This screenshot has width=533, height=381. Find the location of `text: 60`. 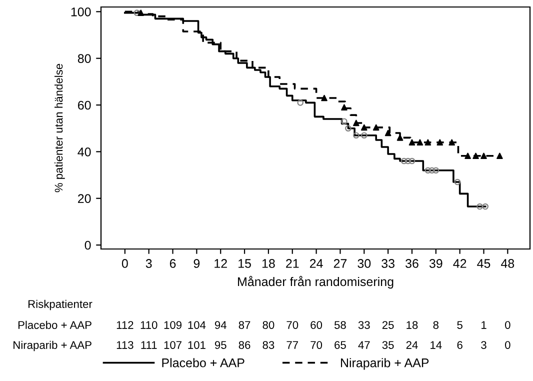

text: 60 is located at coordinates (316, 325).